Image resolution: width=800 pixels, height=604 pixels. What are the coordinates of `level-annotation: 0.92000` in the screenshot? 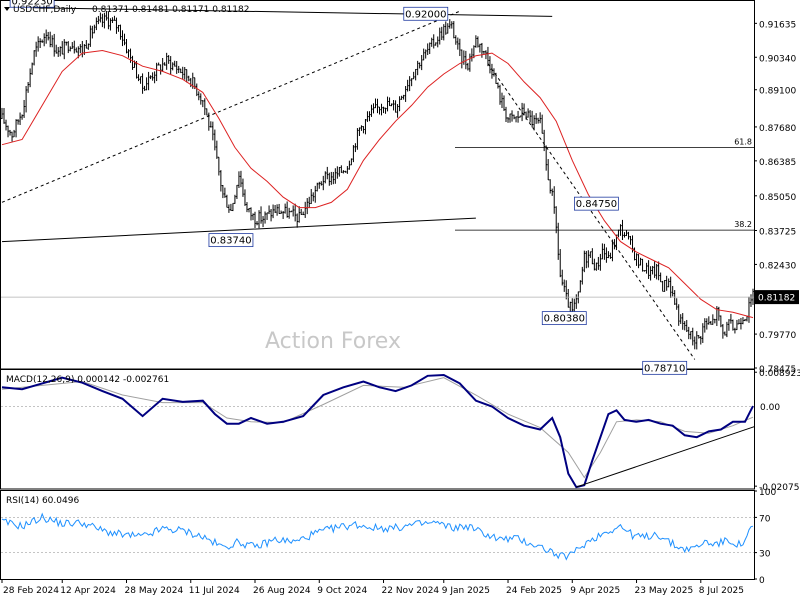 It's located at (426, 13).